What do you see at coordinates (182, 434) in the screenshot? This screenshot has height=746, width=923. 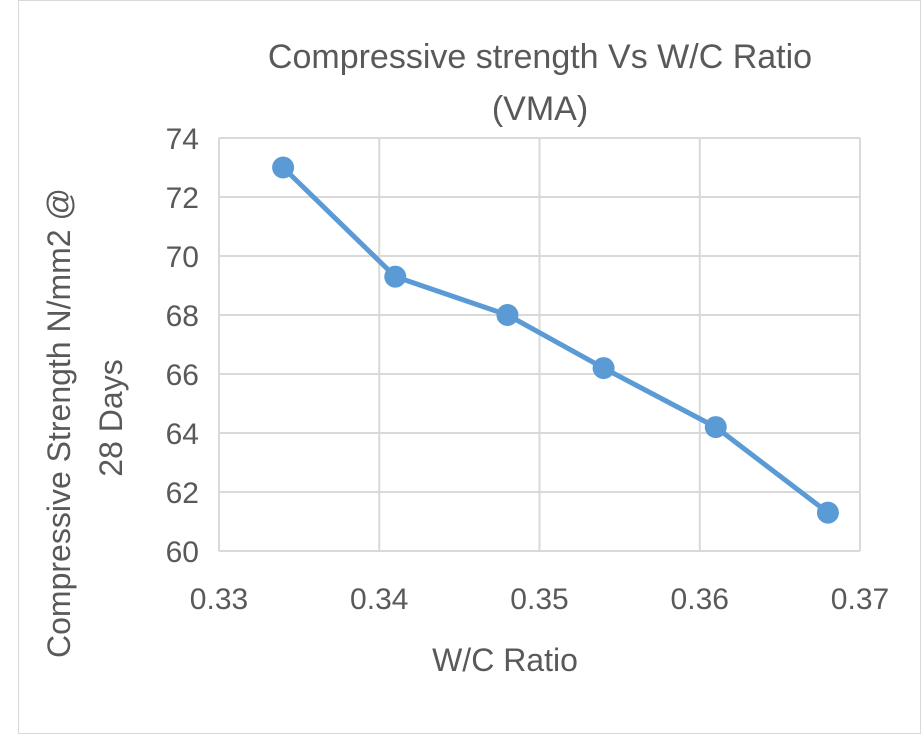 I see `y-tick-label: 64` at bounding box center [182, 434].